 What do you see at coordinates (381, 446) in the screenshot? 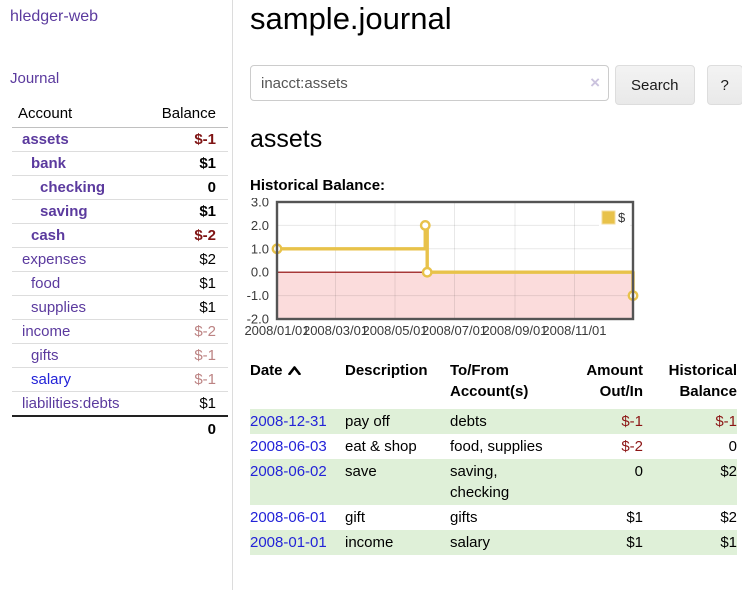
I see `register-description: eat & shop` at bounding box center [381, 446].